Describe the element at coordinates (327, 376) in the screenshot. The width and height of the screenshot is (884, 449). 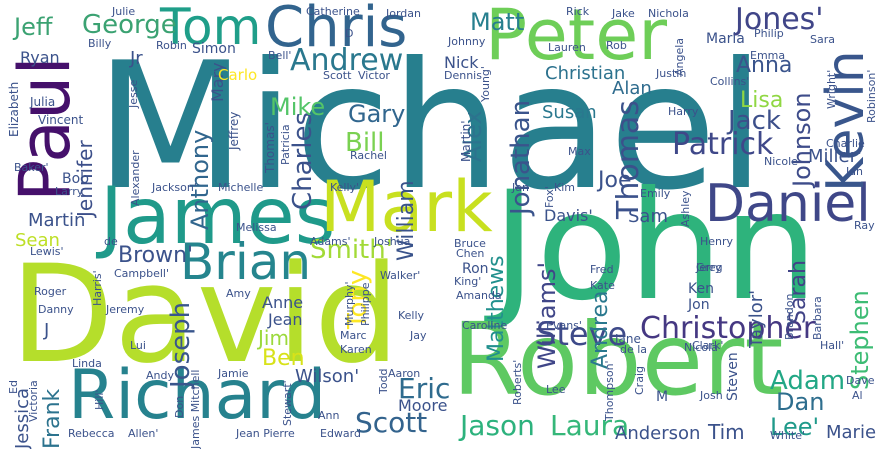
I see `word-wilson: Wilson'` at that location.